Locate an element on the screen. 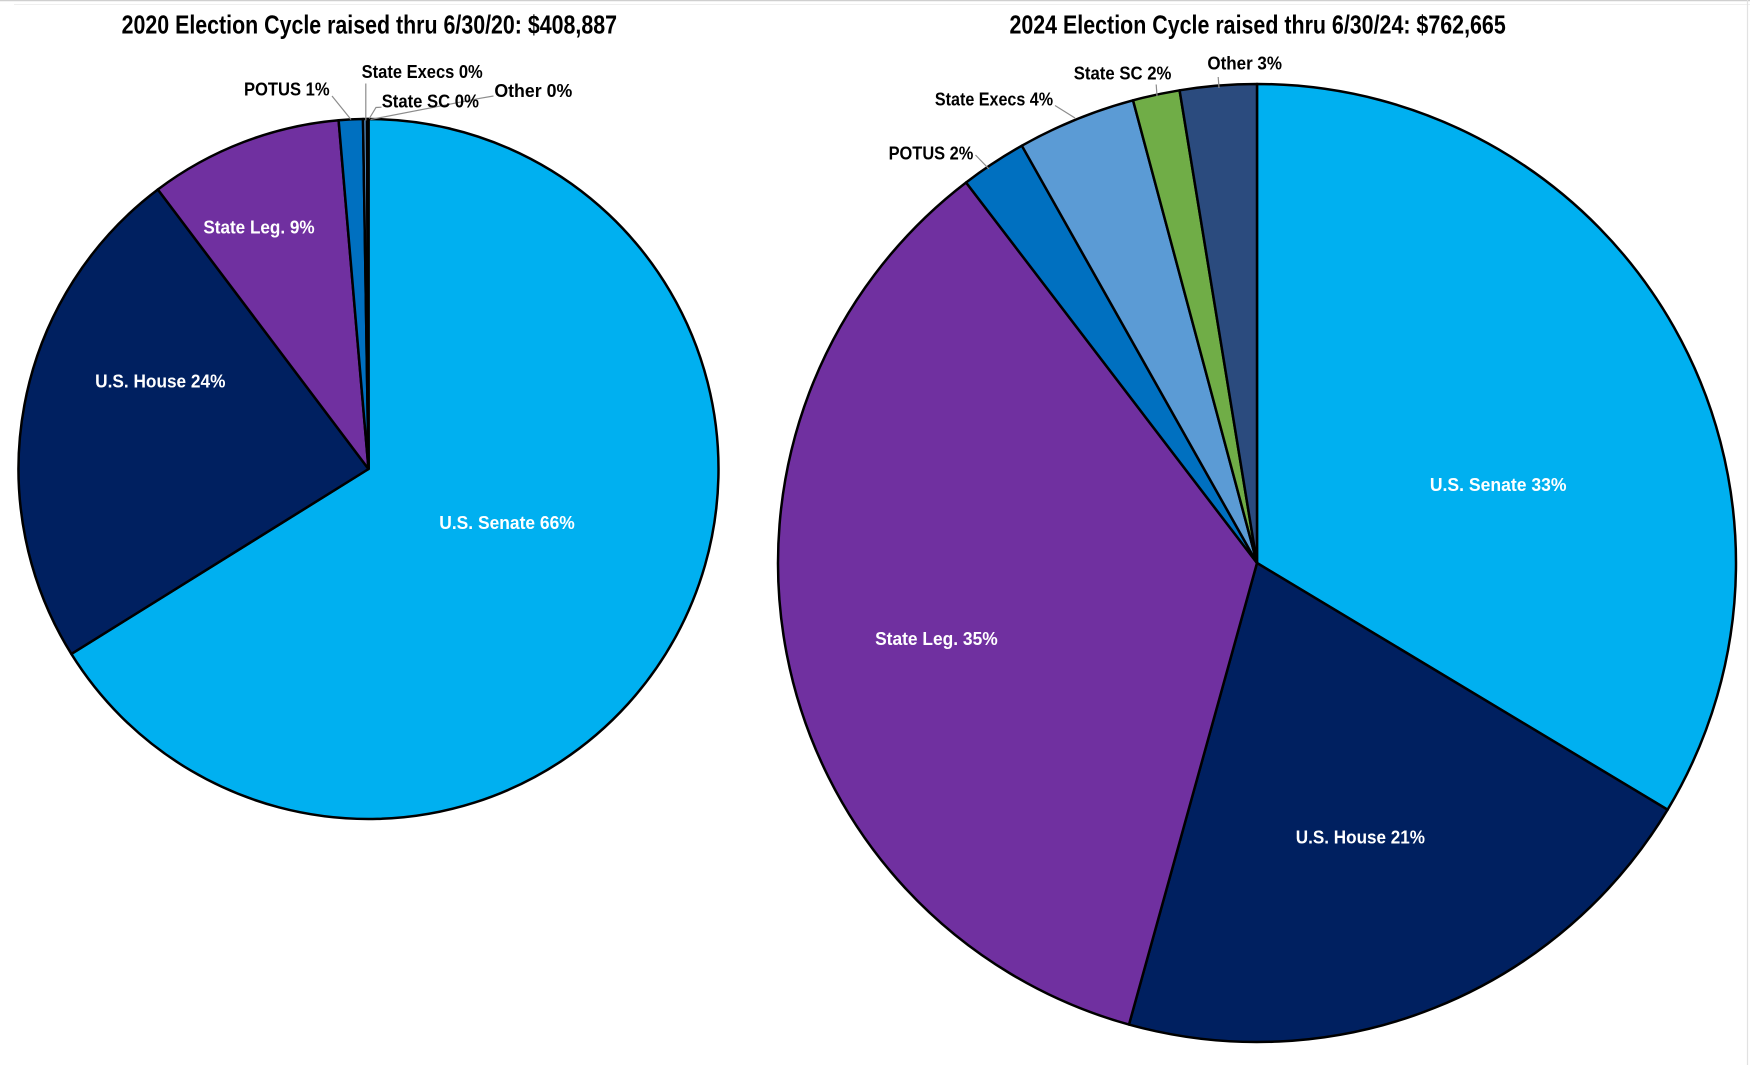 This screenshot has height=1065, width=1750. svg-text: POTUS 2% is located at coordinates (931, 154).